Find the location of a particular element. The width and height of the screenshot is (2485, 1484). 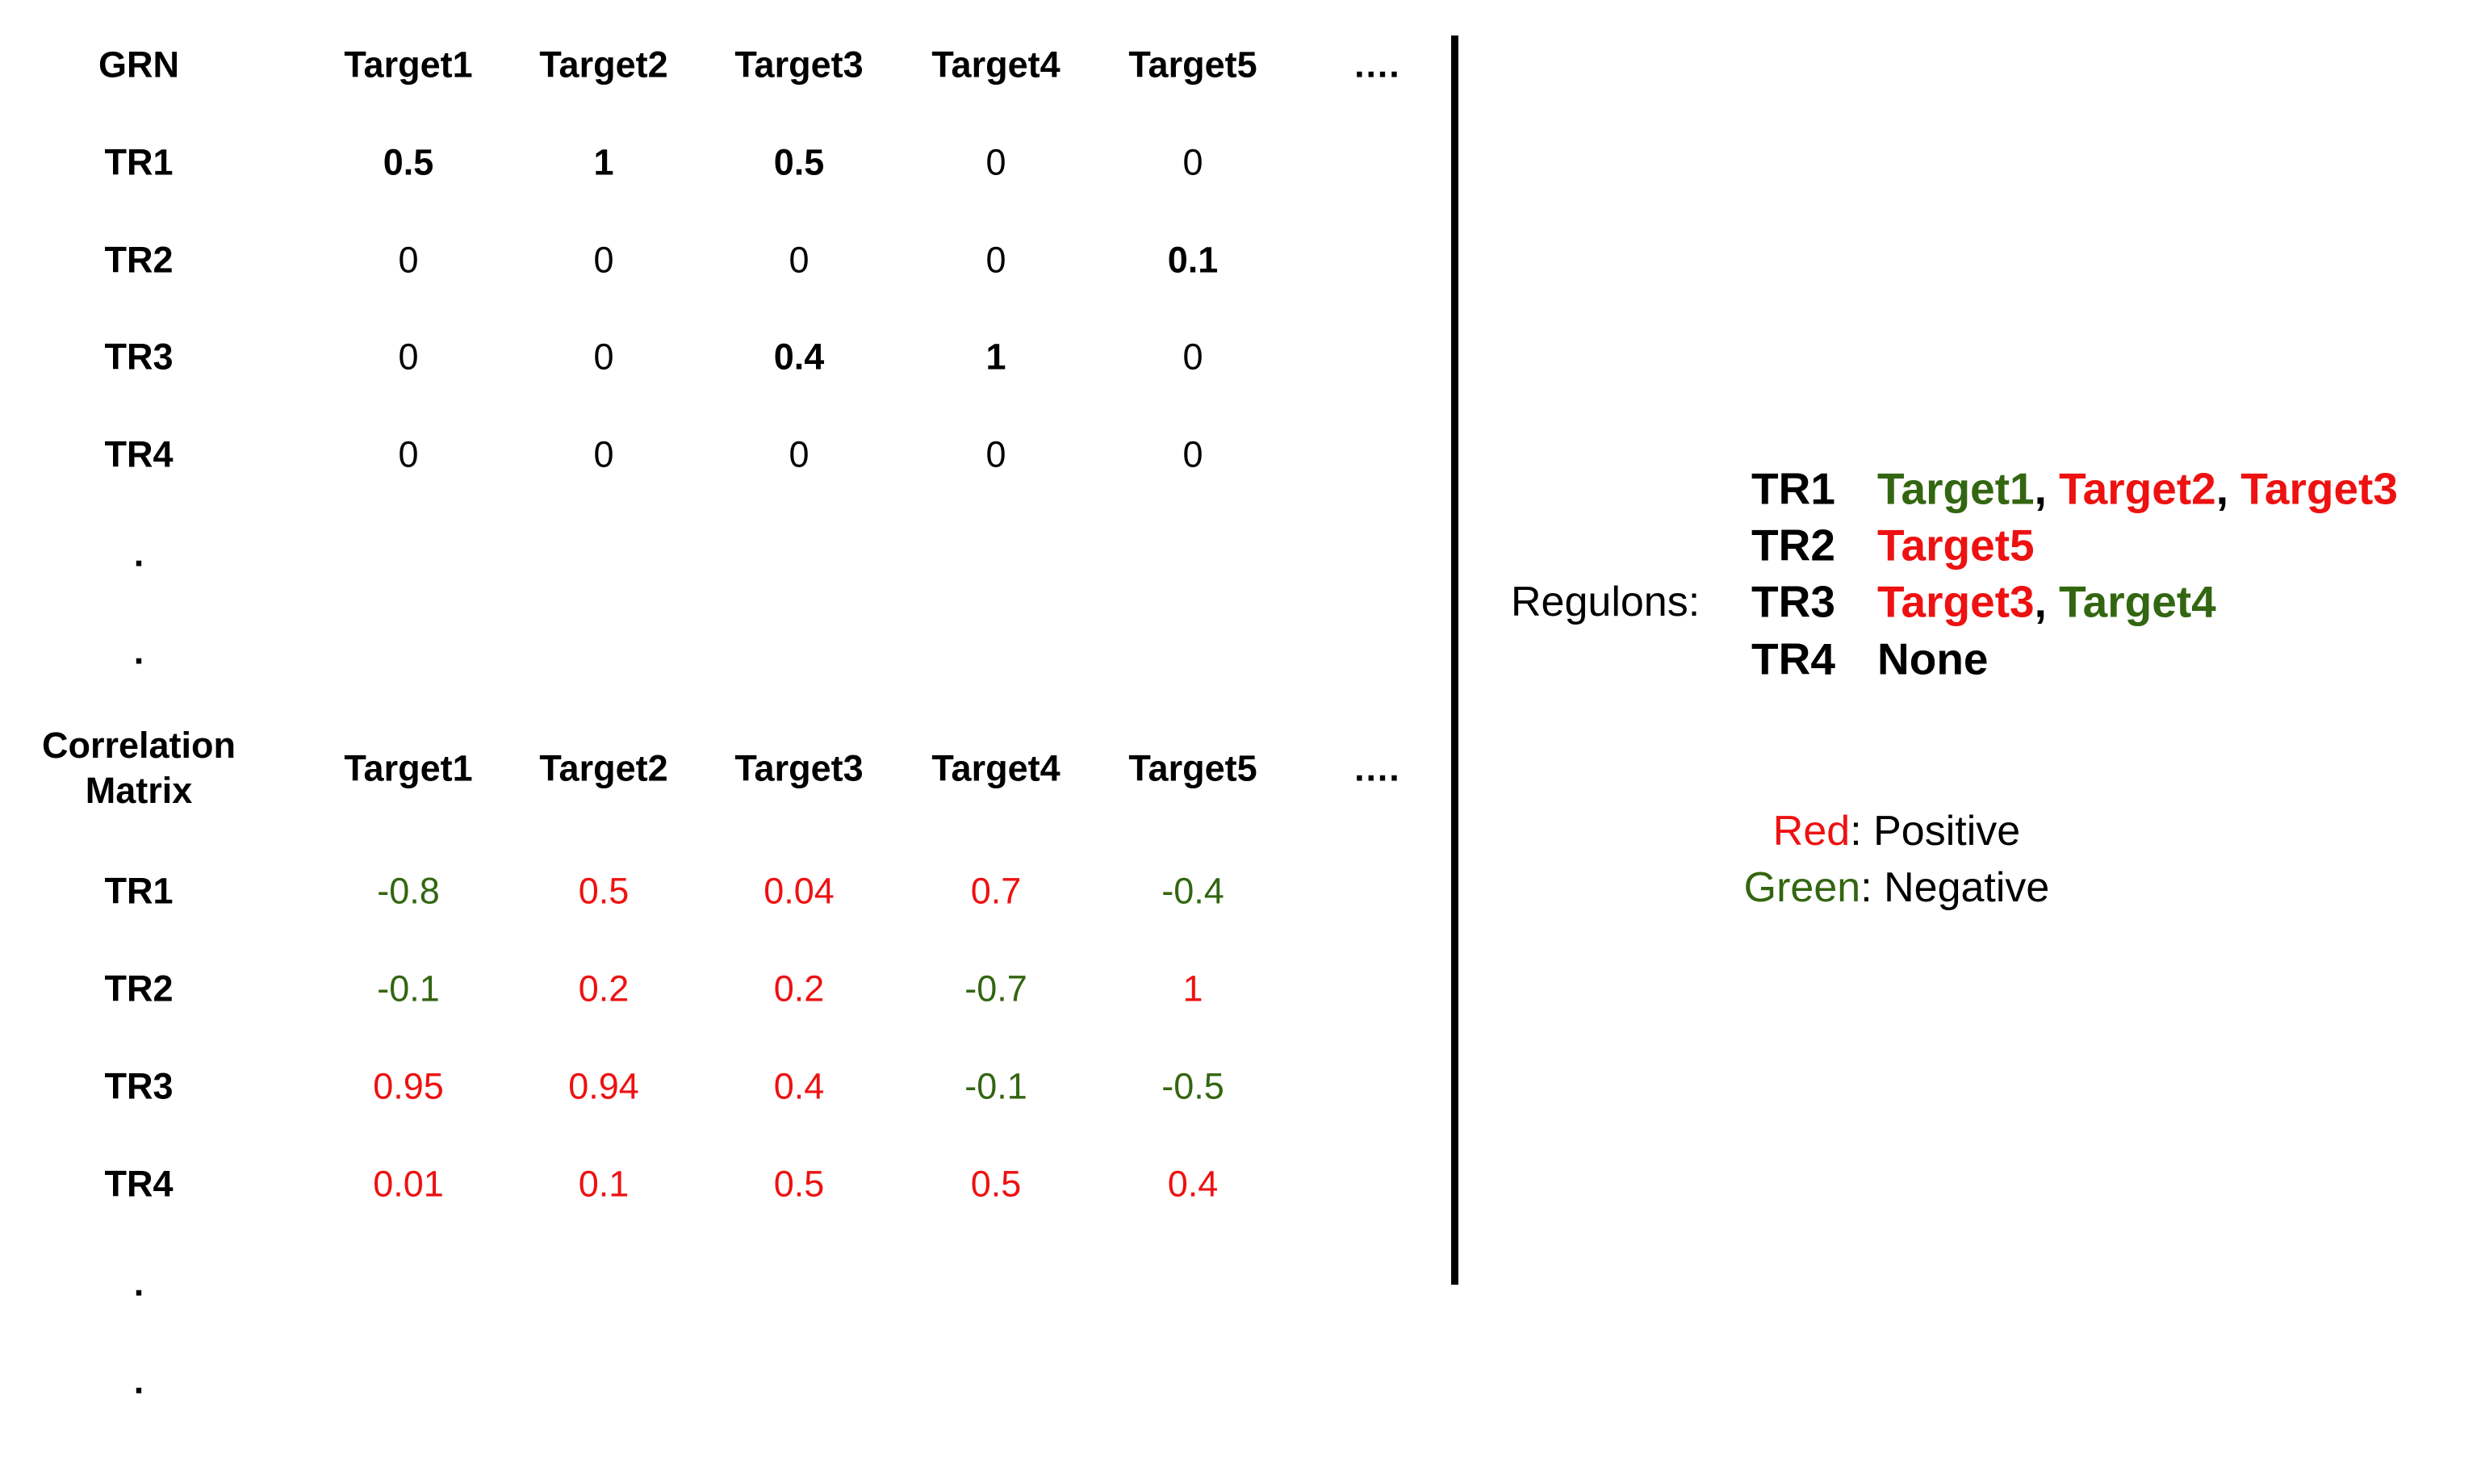

regulon-target: None is located at coordinates (1933, 658).